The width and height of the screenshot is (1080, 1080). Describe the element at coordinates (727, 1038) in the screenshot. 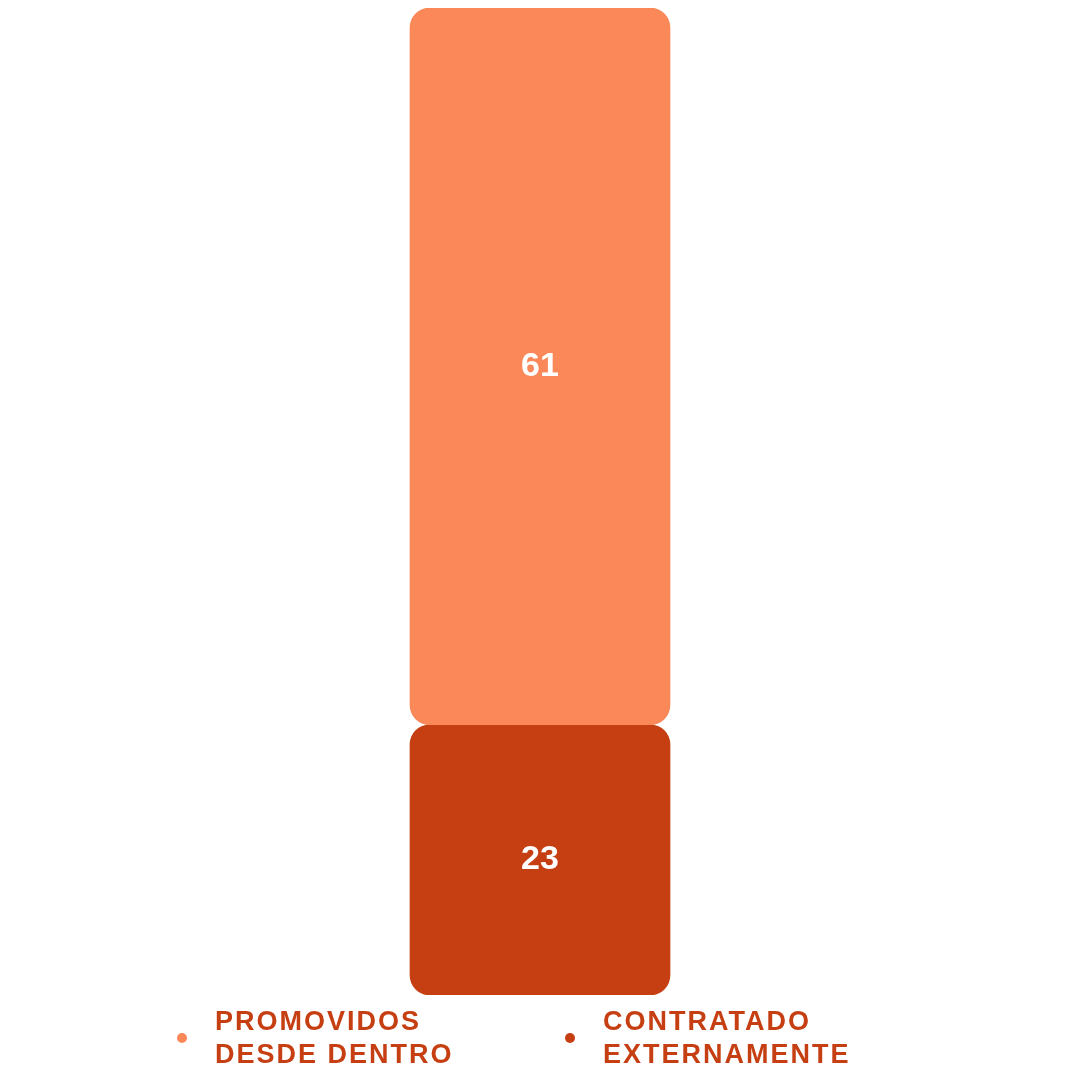

I see `legend-label: CONTRATADO EXTERNAMENTE` at that location.